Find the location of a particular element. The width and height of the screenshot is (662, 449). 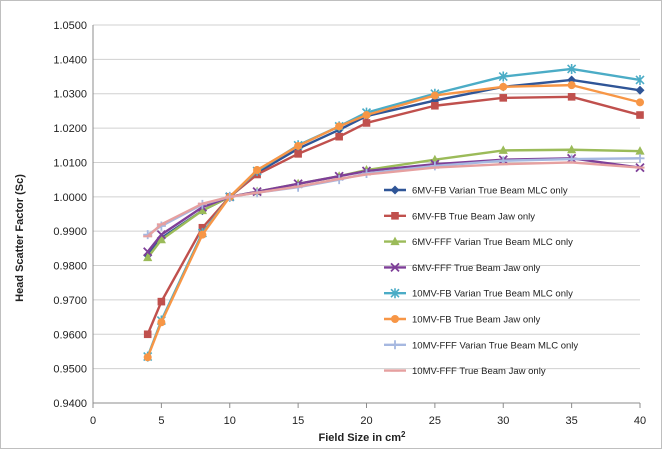

y-tick-label: 0.9800 is located at coordinates (70, 267).